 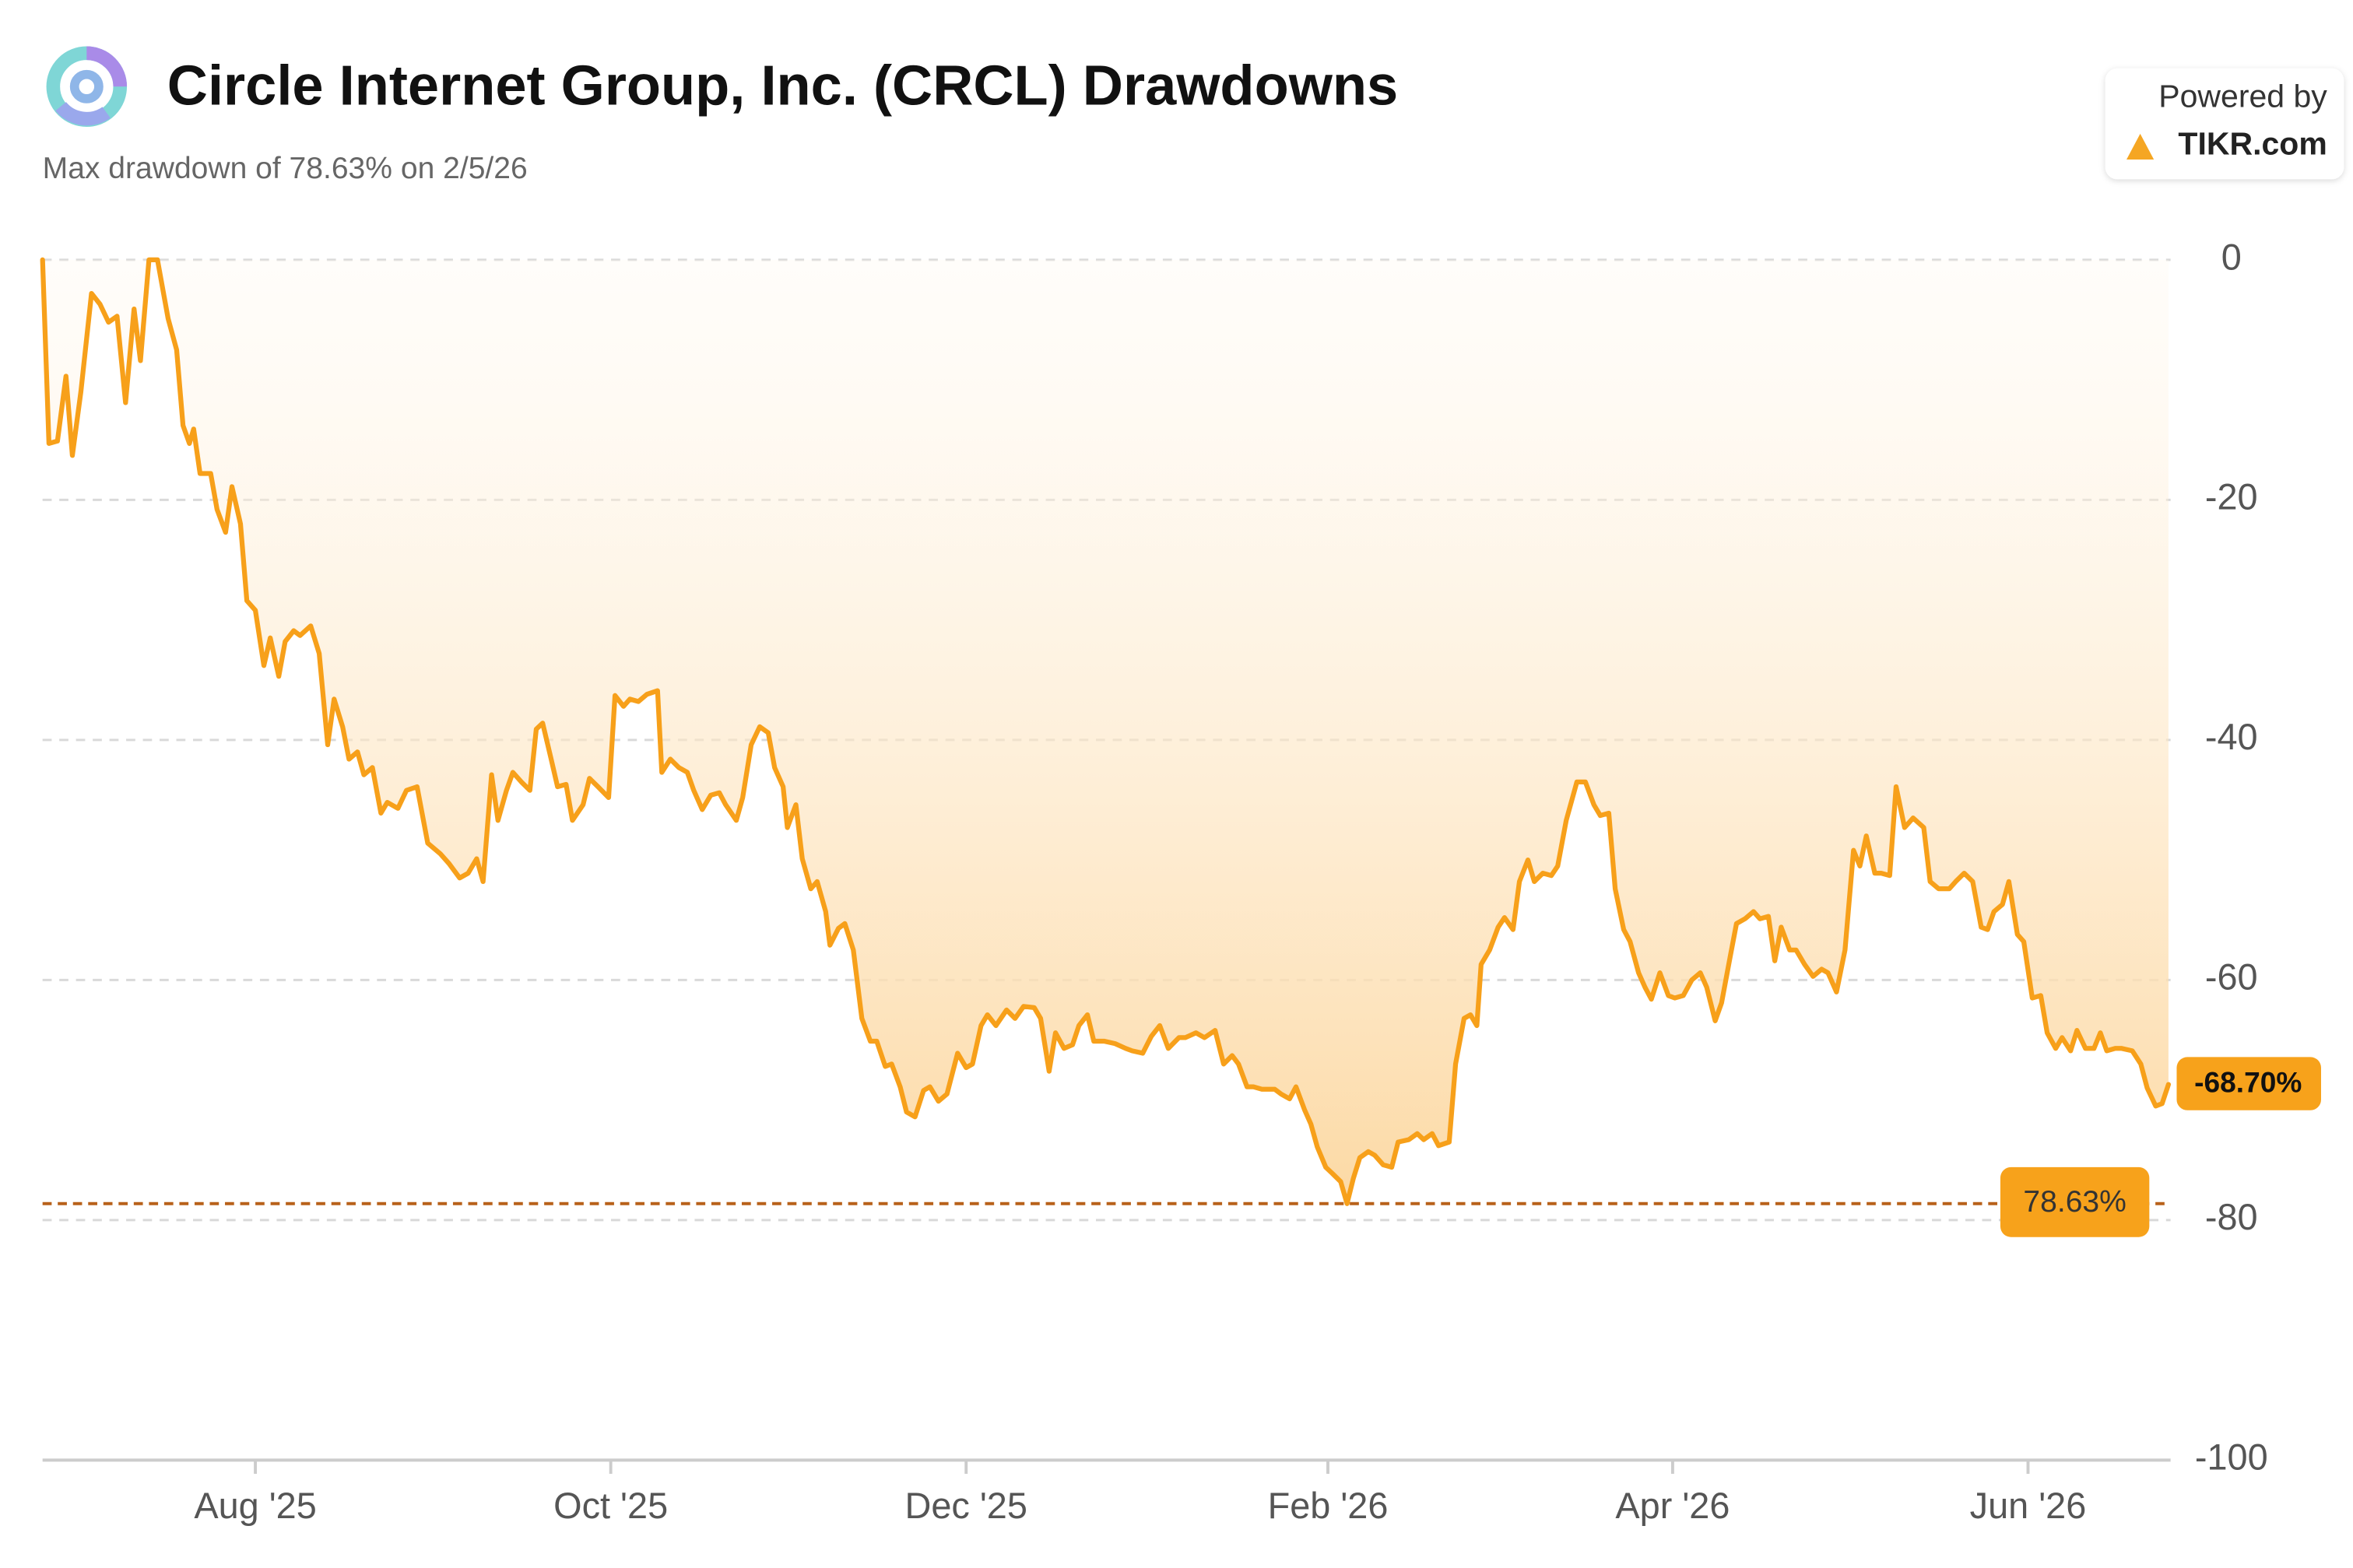 What do you see at coordinates (2231, 257) in the screenshot?
I see `y-tick-label: 0` at bounding box center [2231, 257].